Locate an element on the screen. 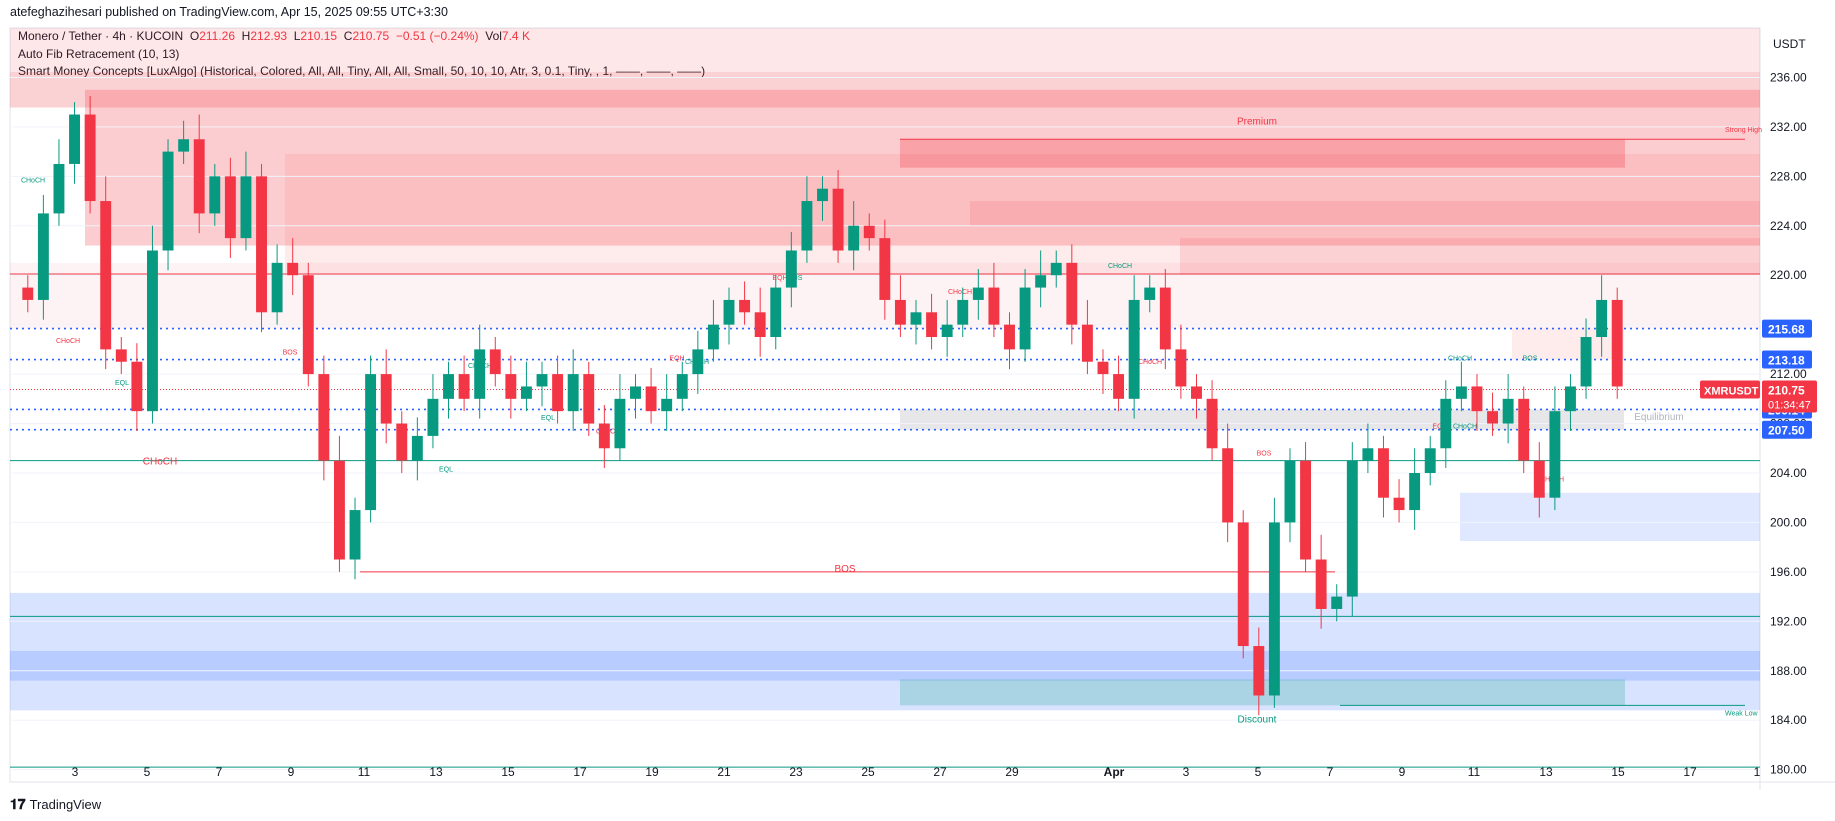 This screenshot has height=821, width=1835. x-tick-label: 1 is located at coordinates (1757, 772).